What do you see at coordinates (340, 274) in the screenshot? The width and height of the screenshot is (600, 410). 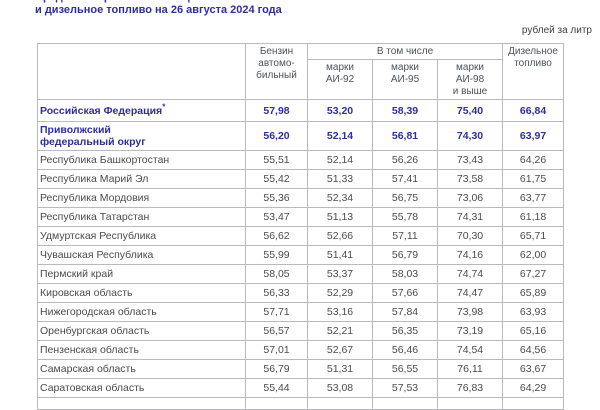 I see `price-cell: 53,37` at bounding box center [340, 274].